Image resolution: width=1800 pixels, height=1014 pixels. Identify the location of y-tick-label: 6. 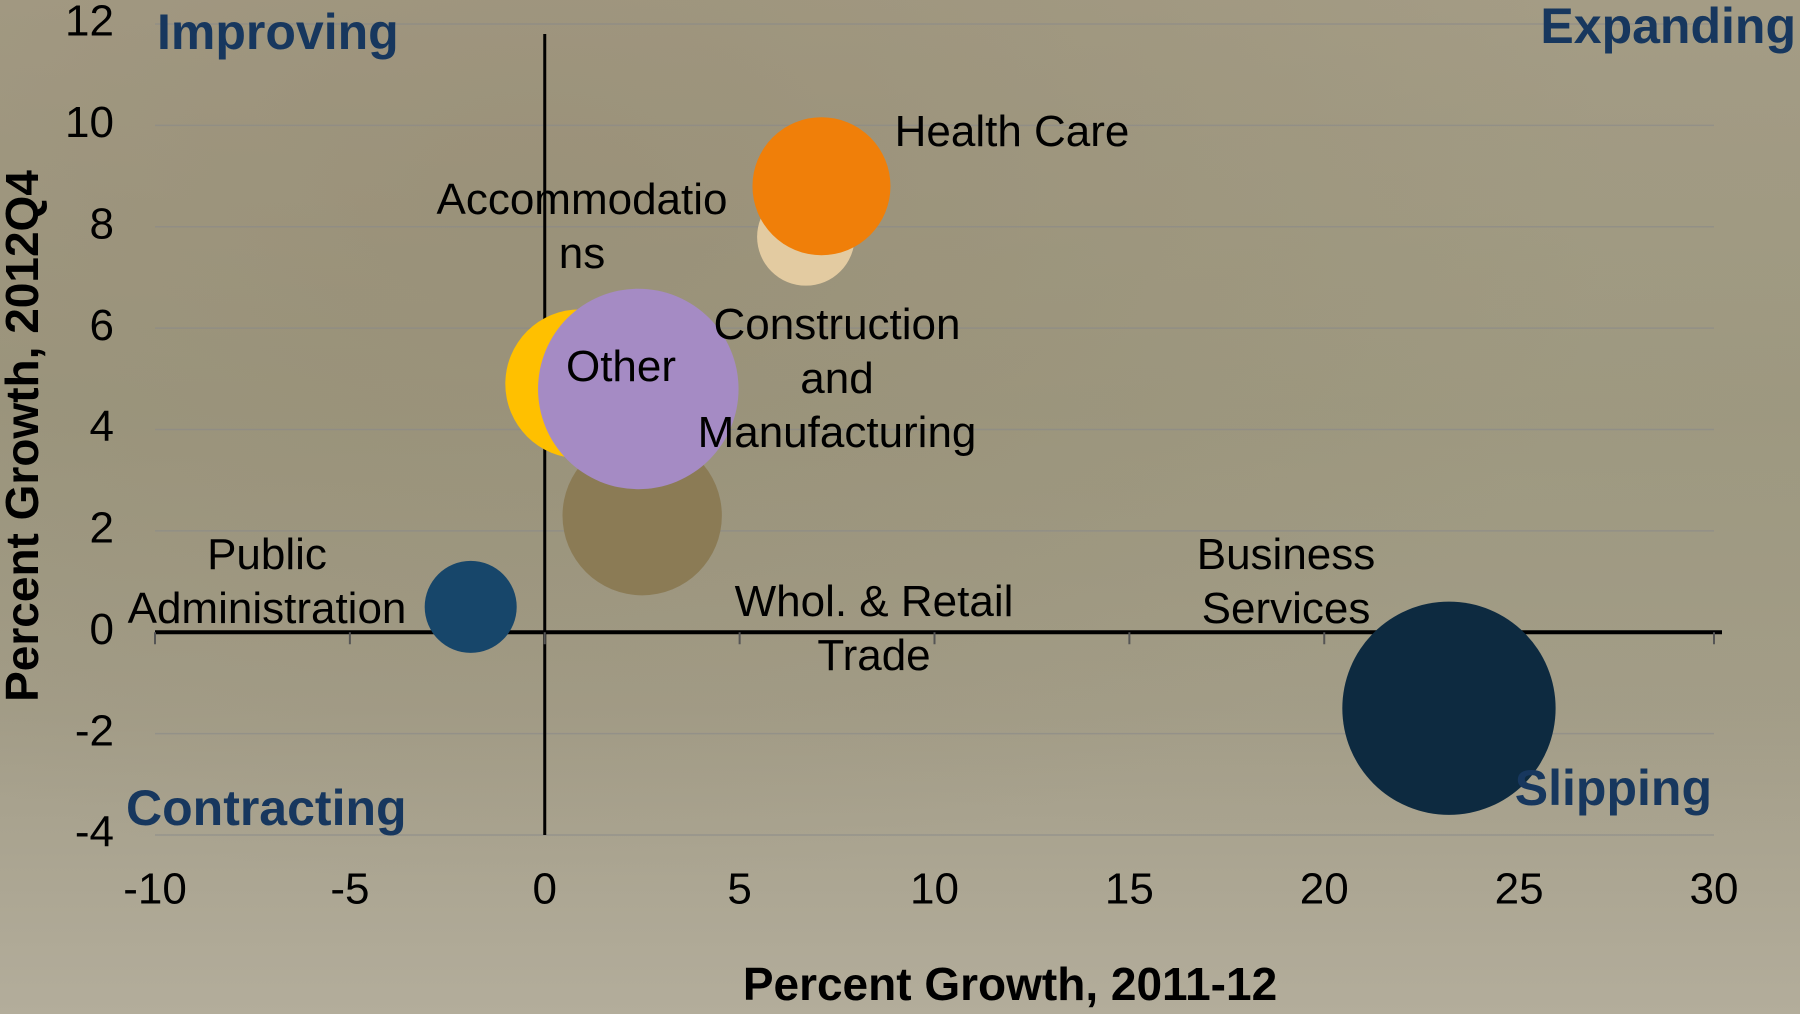
(102, 325).